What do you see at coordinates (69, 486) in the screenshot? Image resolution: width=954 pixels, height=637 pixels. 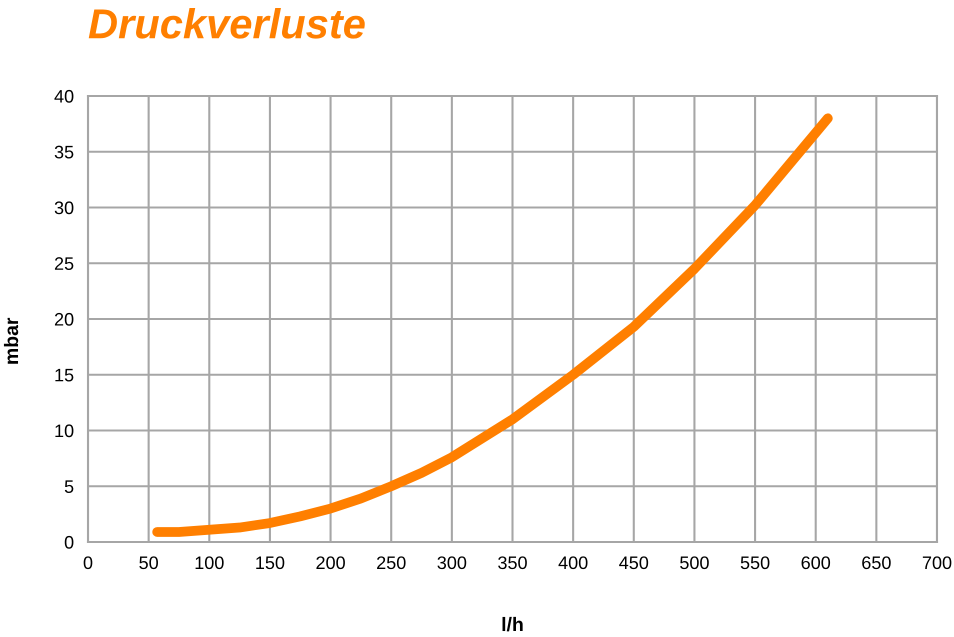 I see `y-tick-label: 5` at bounding box center [69, 486].